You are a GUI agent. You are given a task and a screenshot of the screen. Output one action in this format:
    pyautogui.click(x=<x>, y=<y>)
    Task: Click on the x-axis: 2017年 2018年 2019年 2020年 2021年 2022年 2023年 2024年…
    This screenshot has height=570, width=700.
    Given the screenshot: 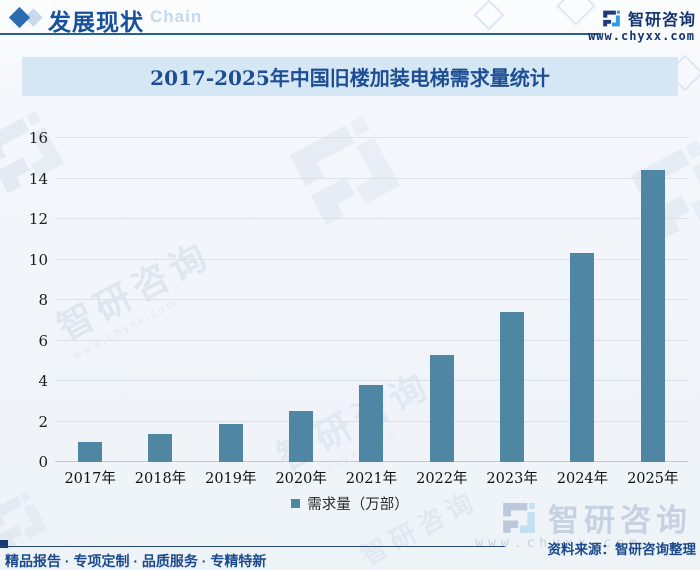 What is the action you would take?
    pyautogui.click(x=371, y=477)
    